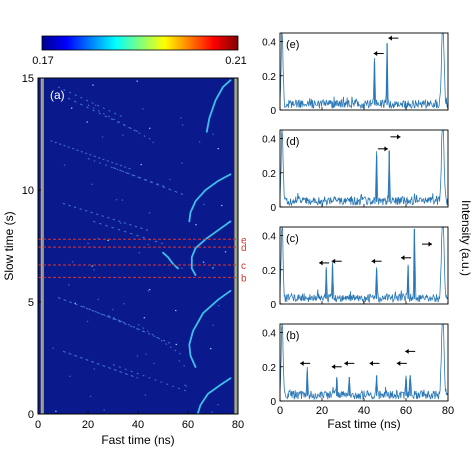 This screenshot has width=474, height=470. What do you see at coordinates (235, 61) in the screenshot?
I see `colorbar-max-label: 0.21` at bounding box center [235, 61].